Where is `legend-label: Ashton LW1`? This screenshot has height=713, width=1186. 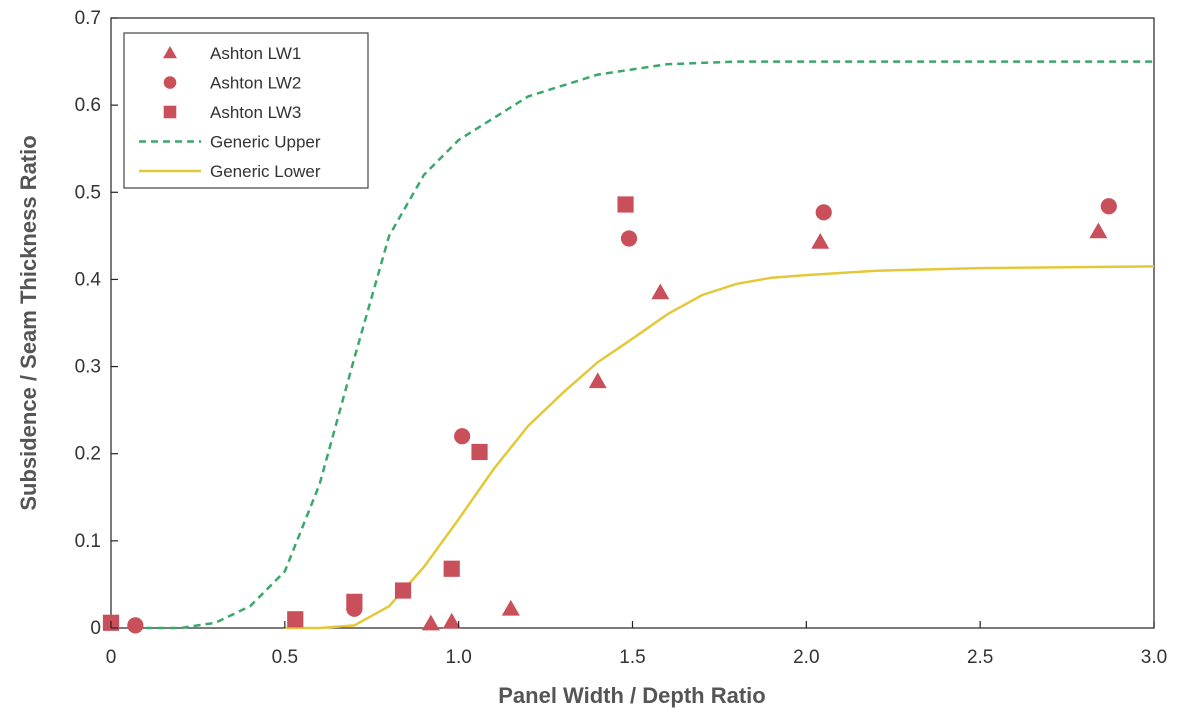
legend-label: Ashton LW1 is located at coordinates (255, 53).